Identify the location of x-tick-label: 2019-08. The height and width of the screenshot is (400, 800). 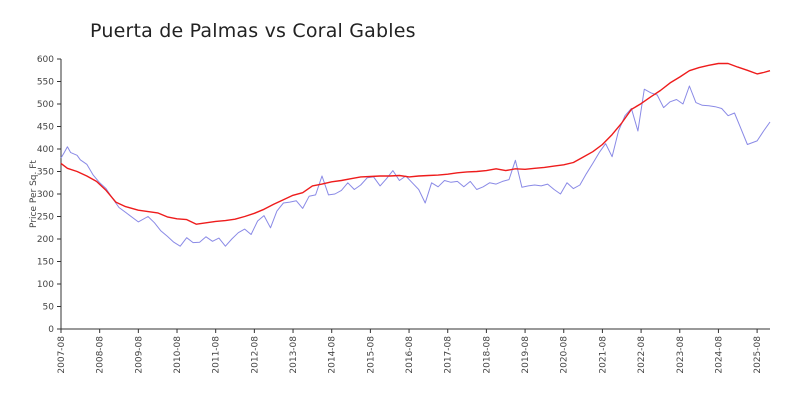
(526, 355).